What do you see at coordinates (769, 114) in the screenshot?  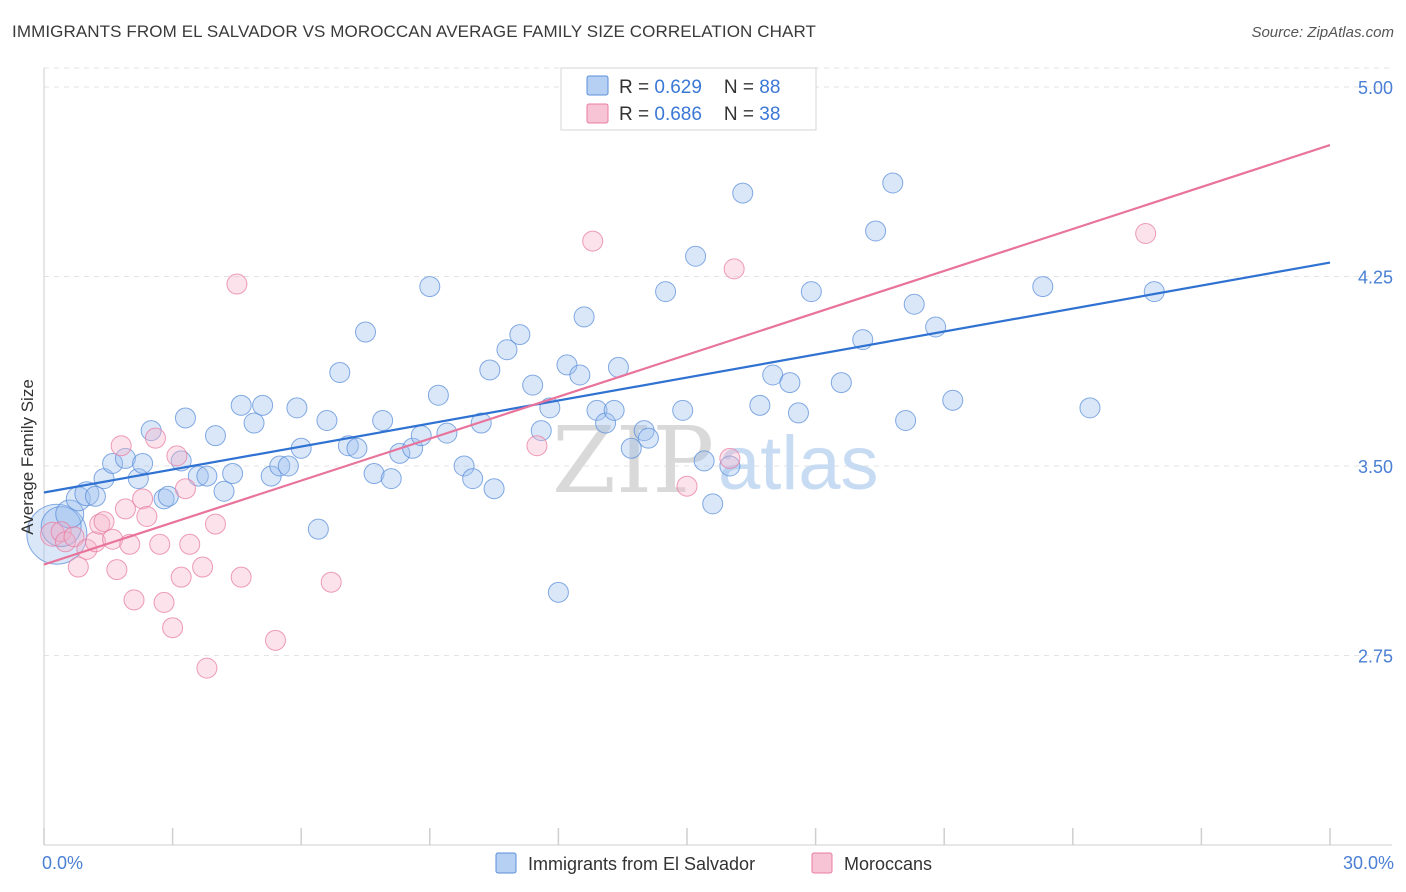 I see `legend-n-value: 38` at bounding box center [769, 114].